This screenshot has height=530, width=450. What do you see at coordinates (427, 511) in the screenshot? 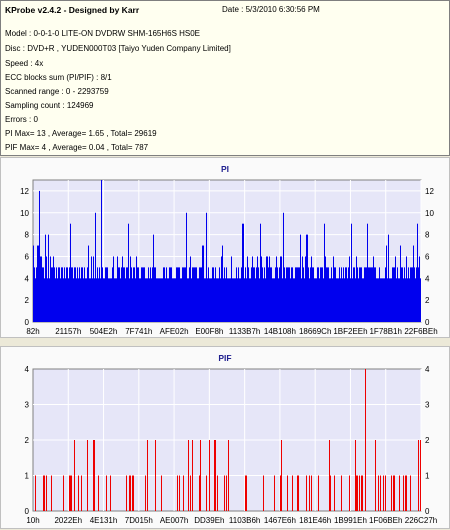
I see `y-tick-label-right: 0` at bounding box center [427, 511].